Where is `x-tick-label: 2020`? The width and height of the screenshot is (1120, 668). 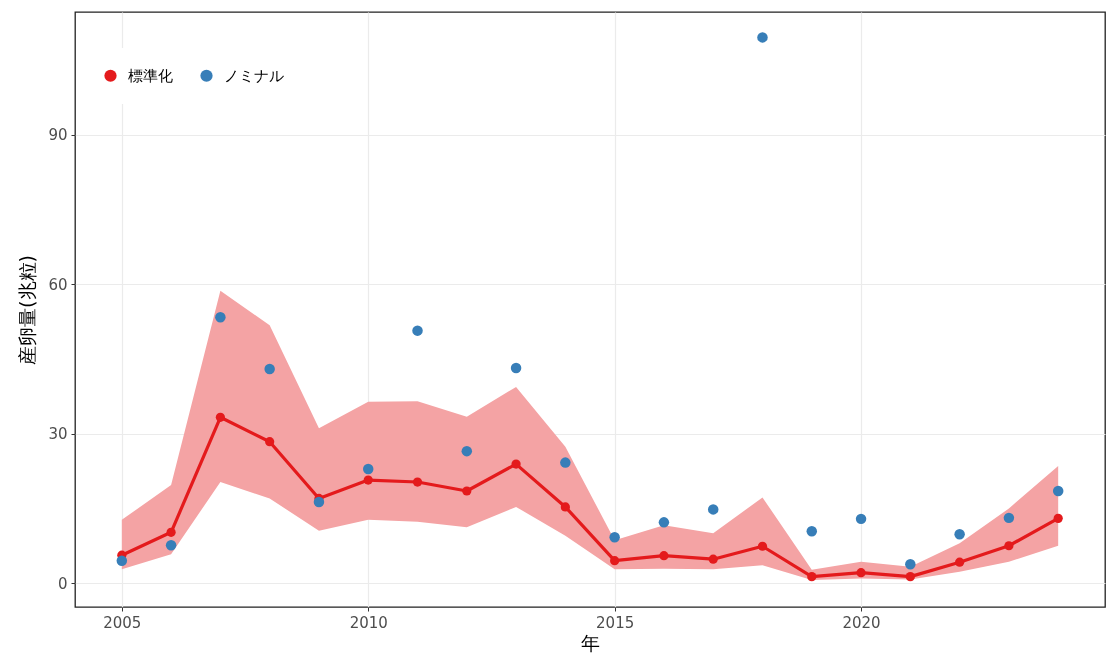 x-tick-label: 2020 is located at coordinates (861, 622).